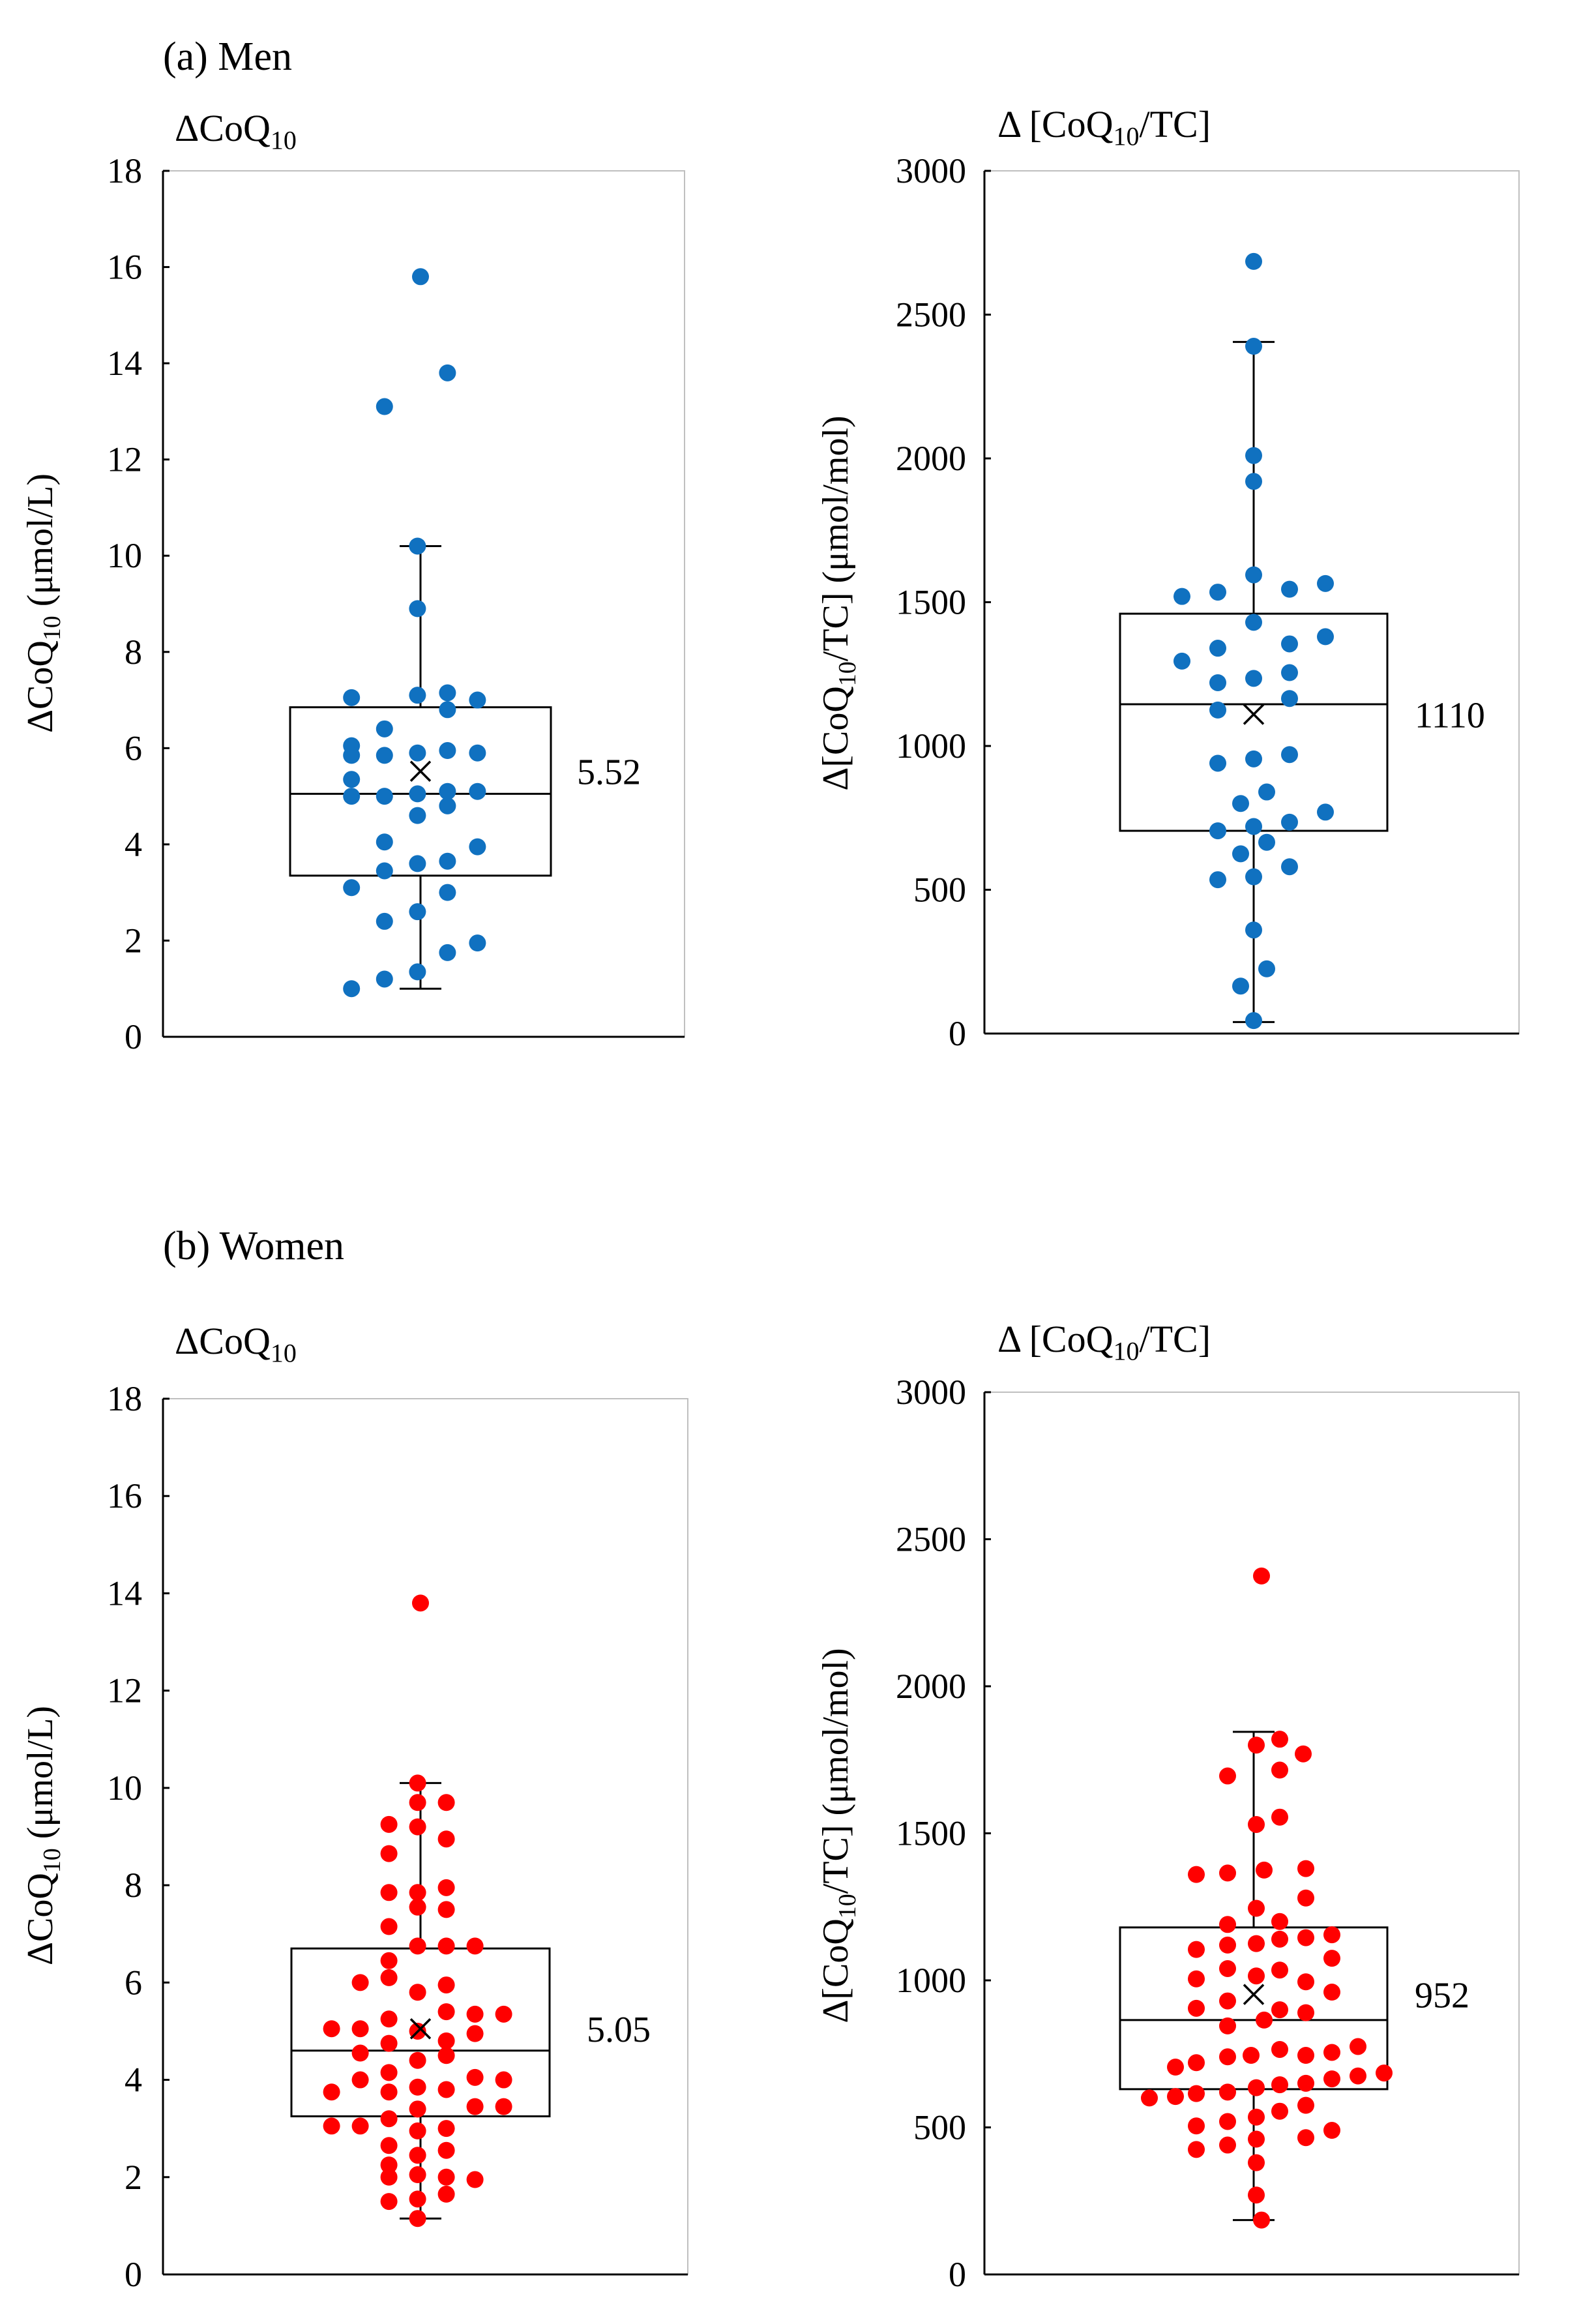  I want to click on panel-label-men: (a) Men, so click(227, 57).